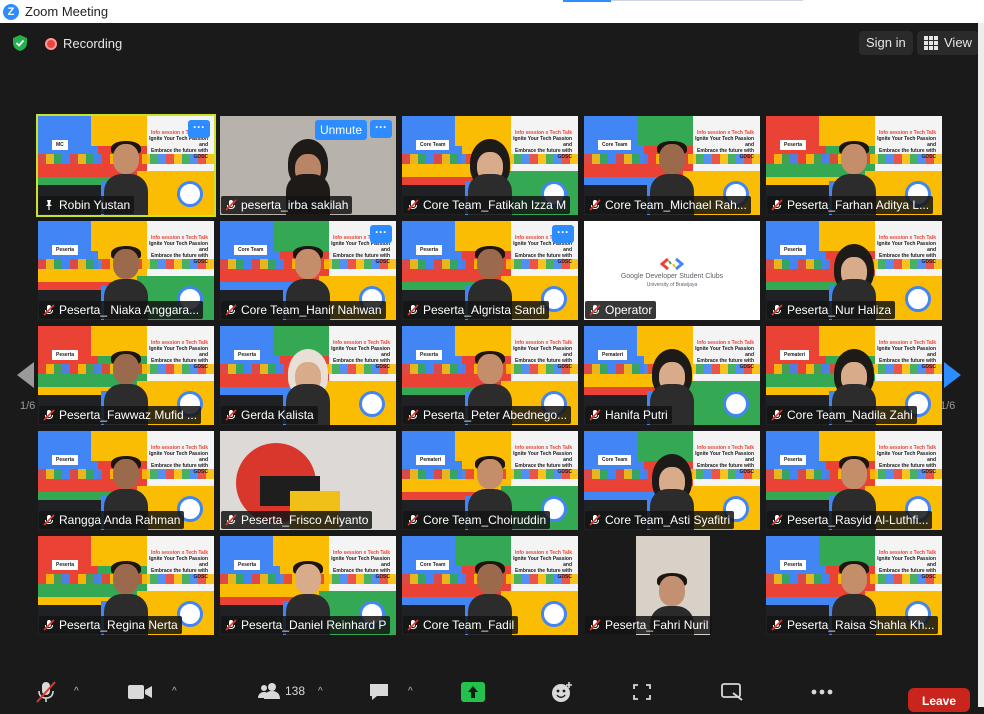 Image resolution: width=984 pixels, height=714 pixels. Describe the element at coordinates (83, 43) in the screenshot. I see `recording-indicator: Recording` at that location.